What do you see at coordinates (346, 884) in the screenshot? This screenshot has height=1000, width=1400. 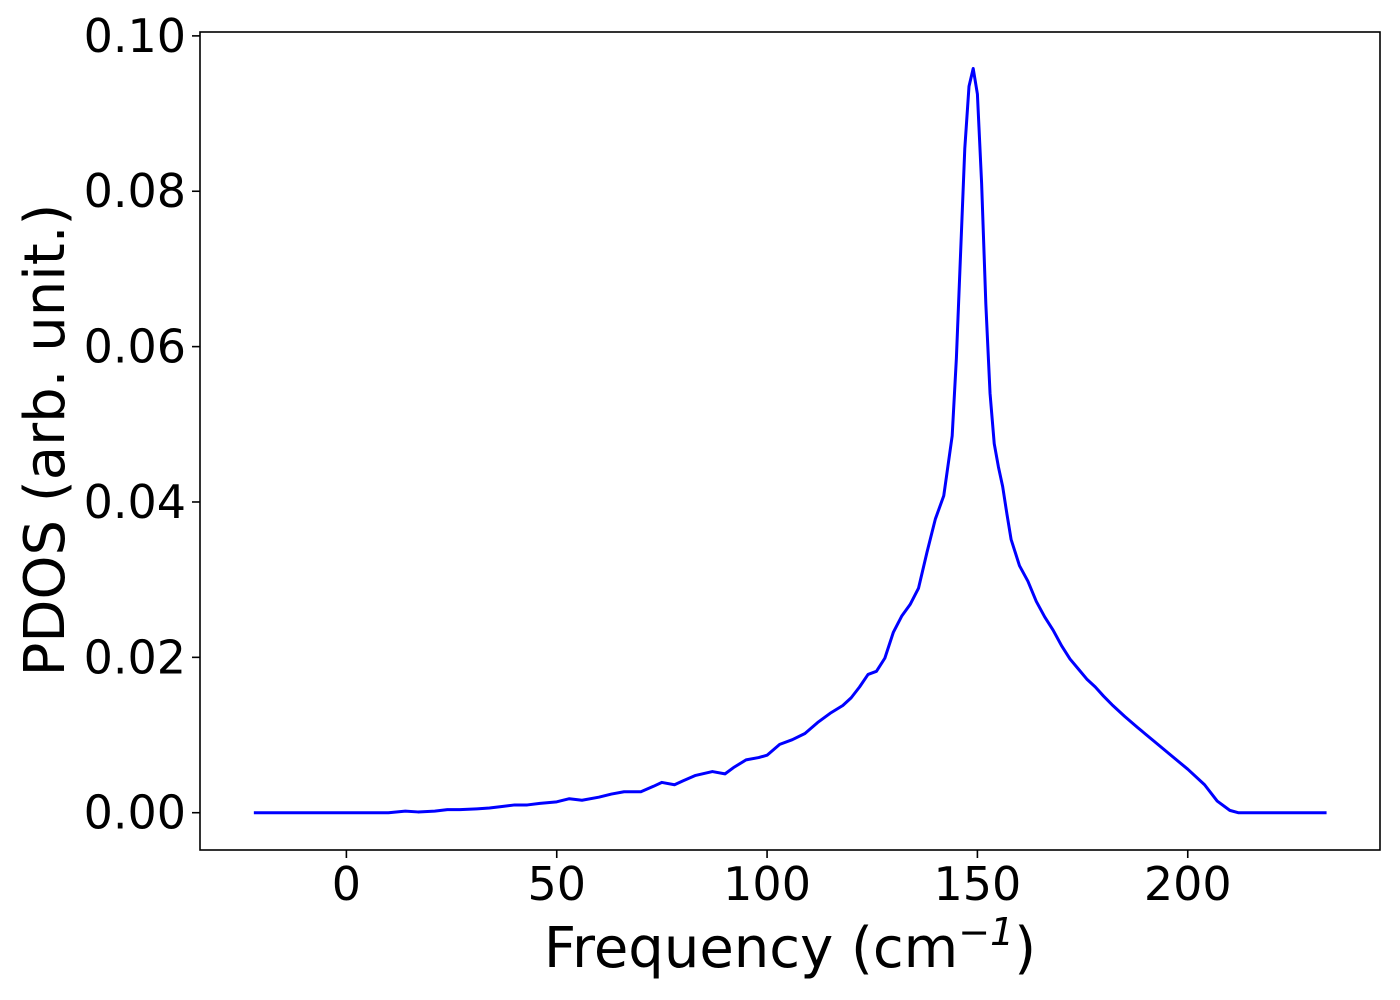 I see `x-tick-label: 0` at bounding box center [346, 884].